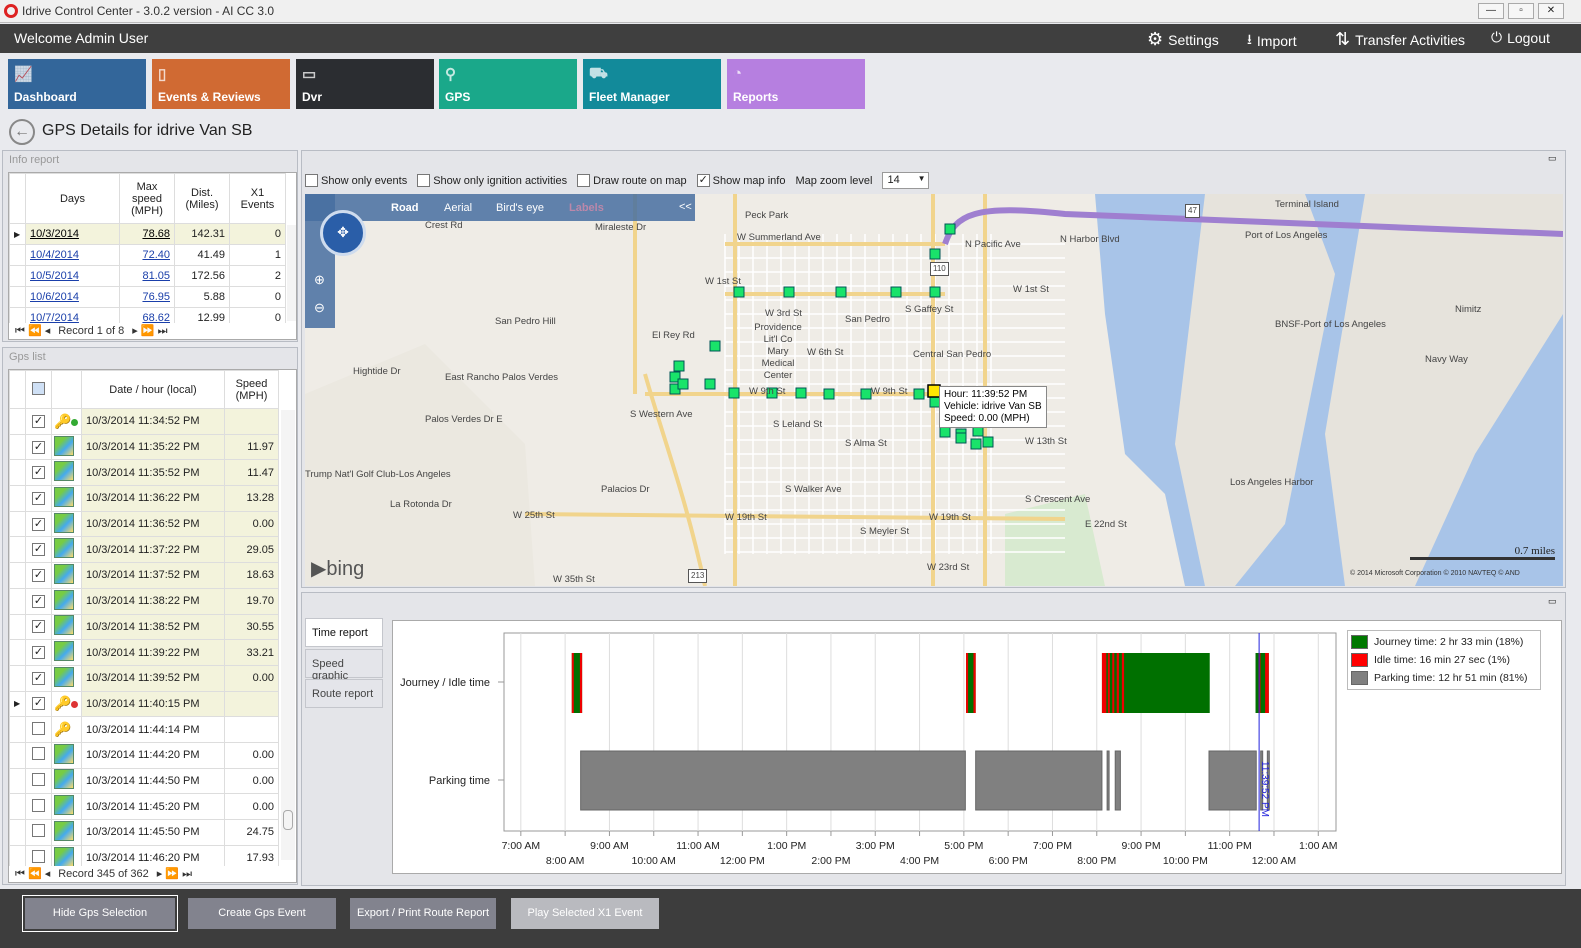 The height and width of the screenshot is (948, 1581). Describe the element at coordinates (632, 180) in the screenshot. I see `draw-route-checkbox: Draw route on map` at that location.